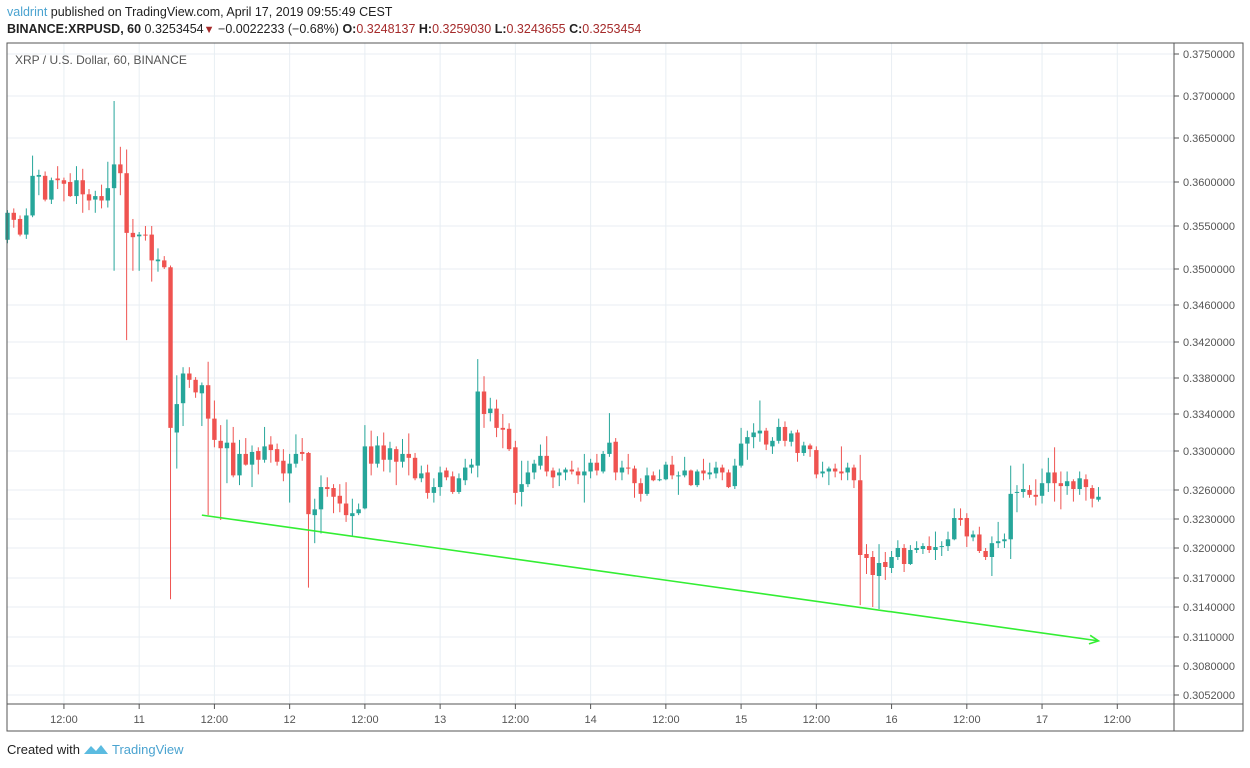  I want to click on created-with-text: Created with, so click(43, 749).